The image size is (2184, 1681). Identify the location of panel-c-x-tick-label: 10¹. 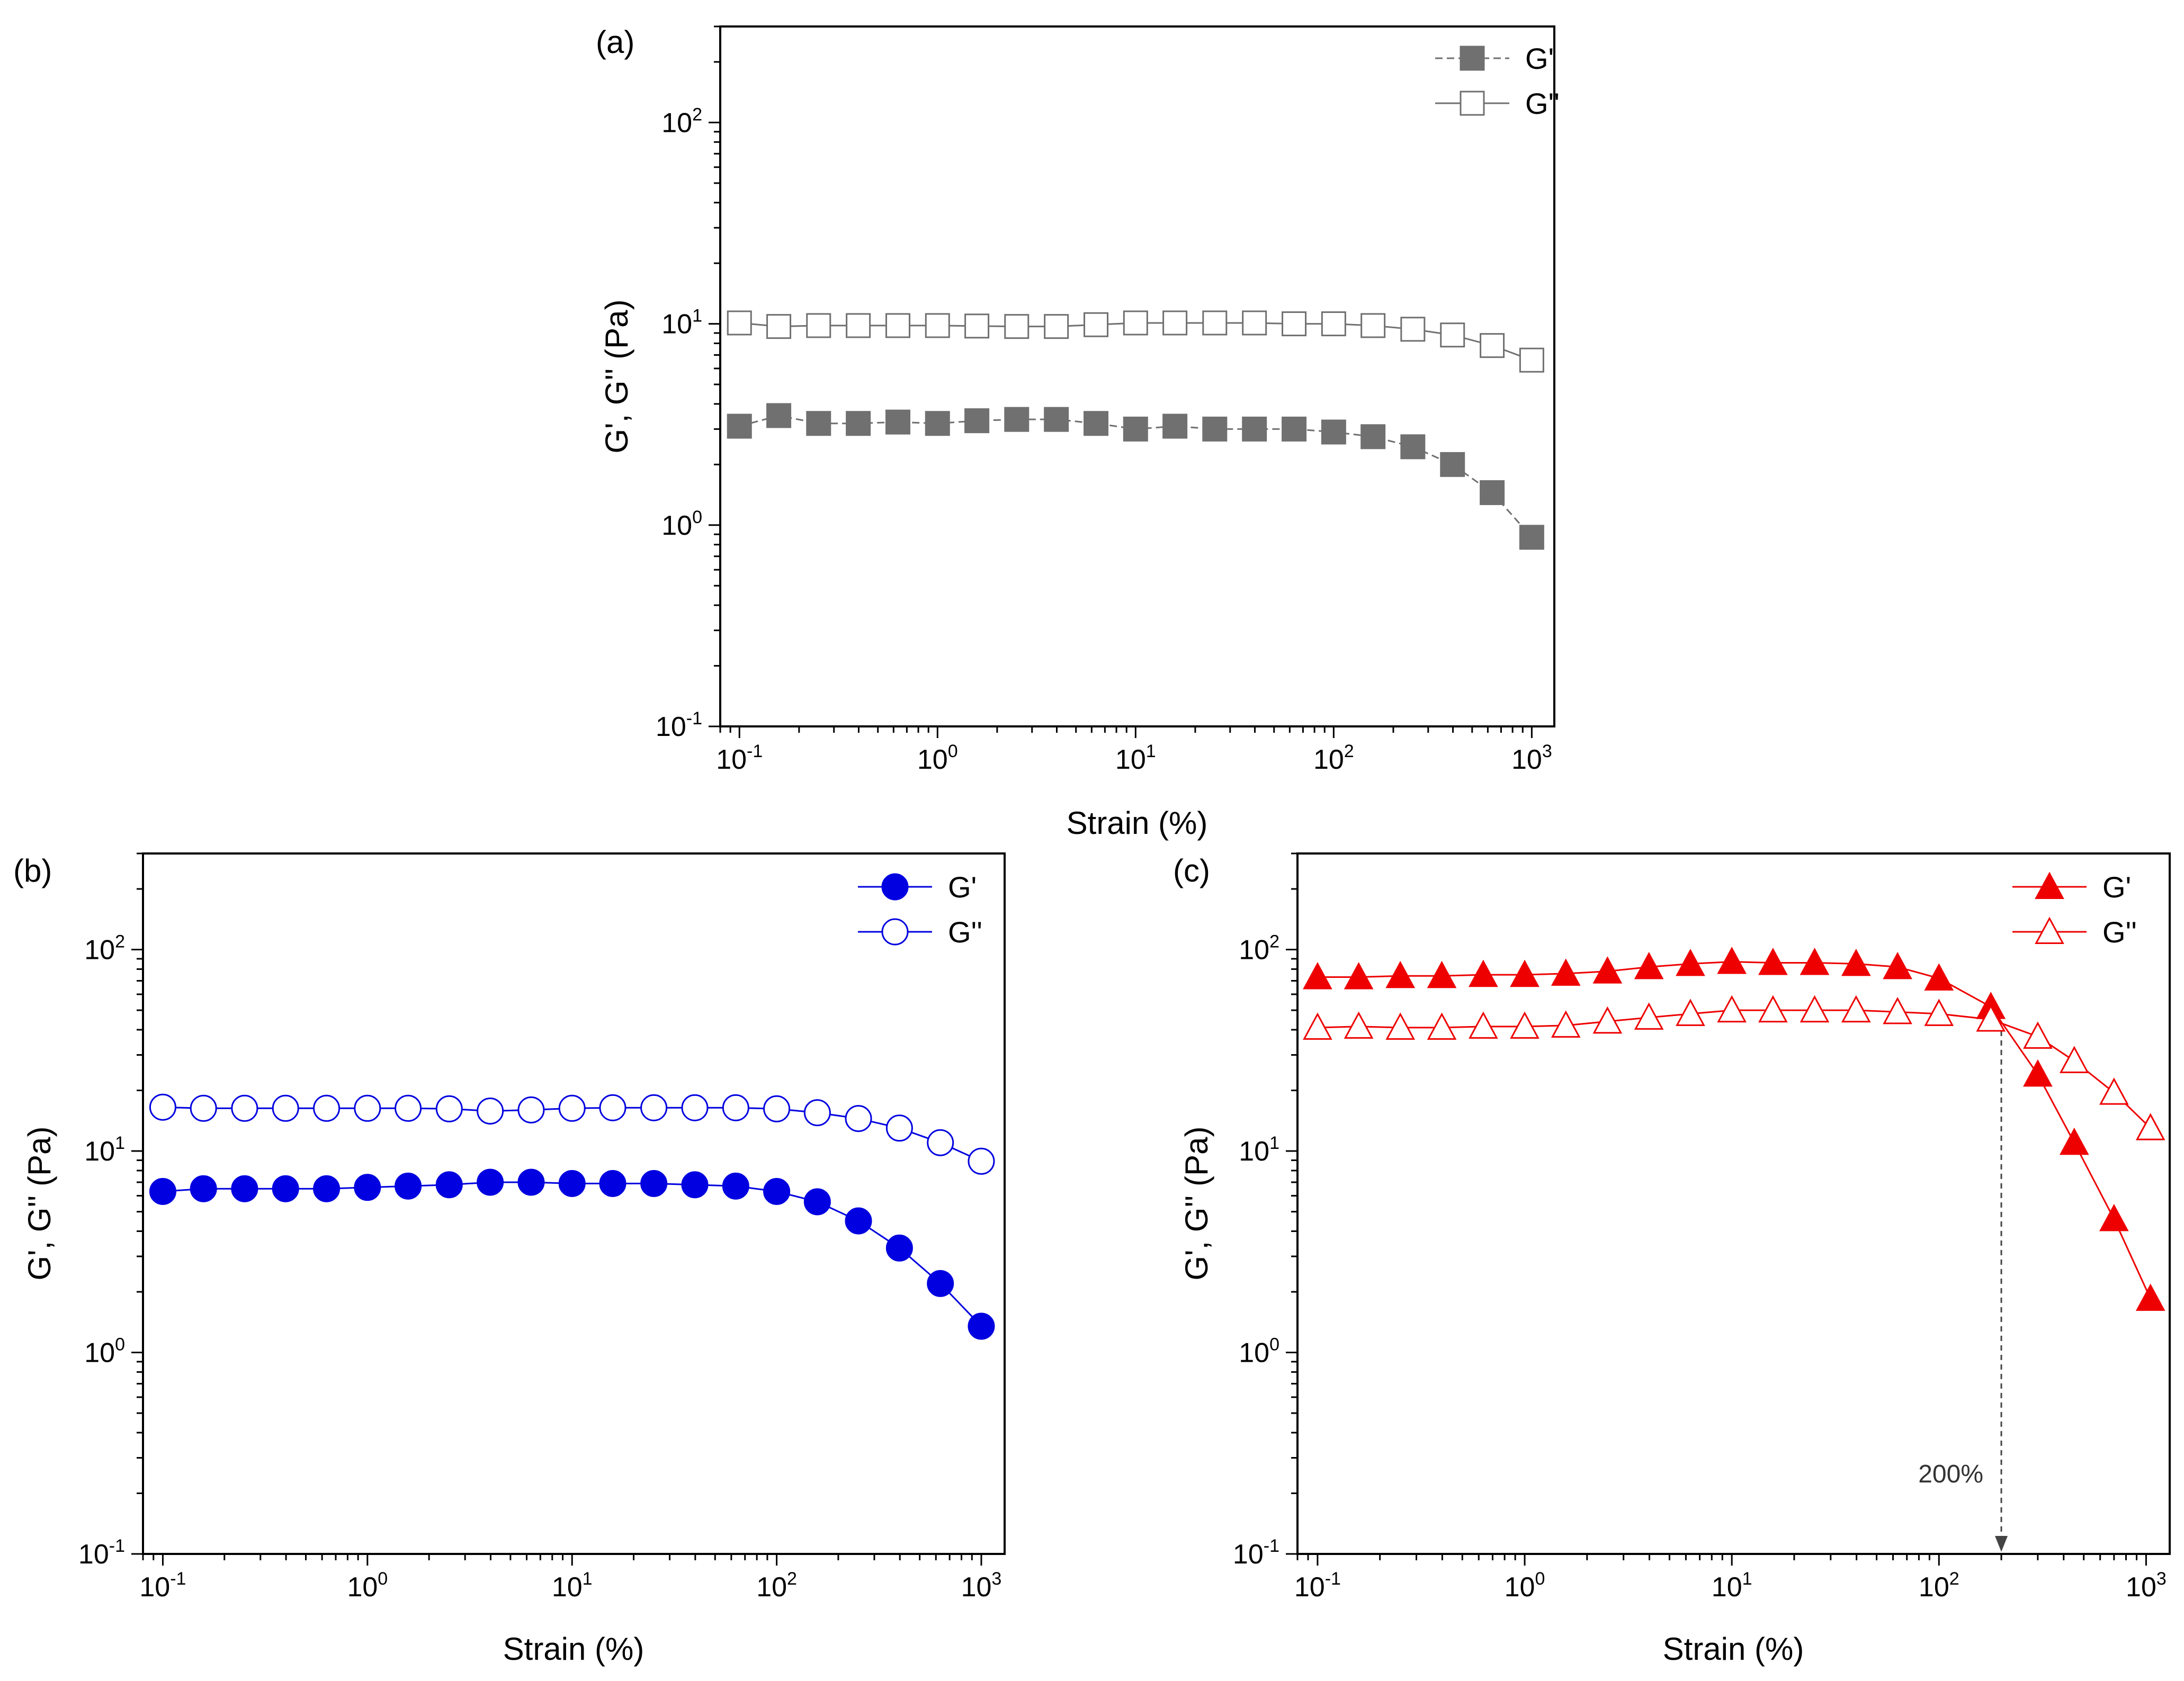
(1732, 1586).